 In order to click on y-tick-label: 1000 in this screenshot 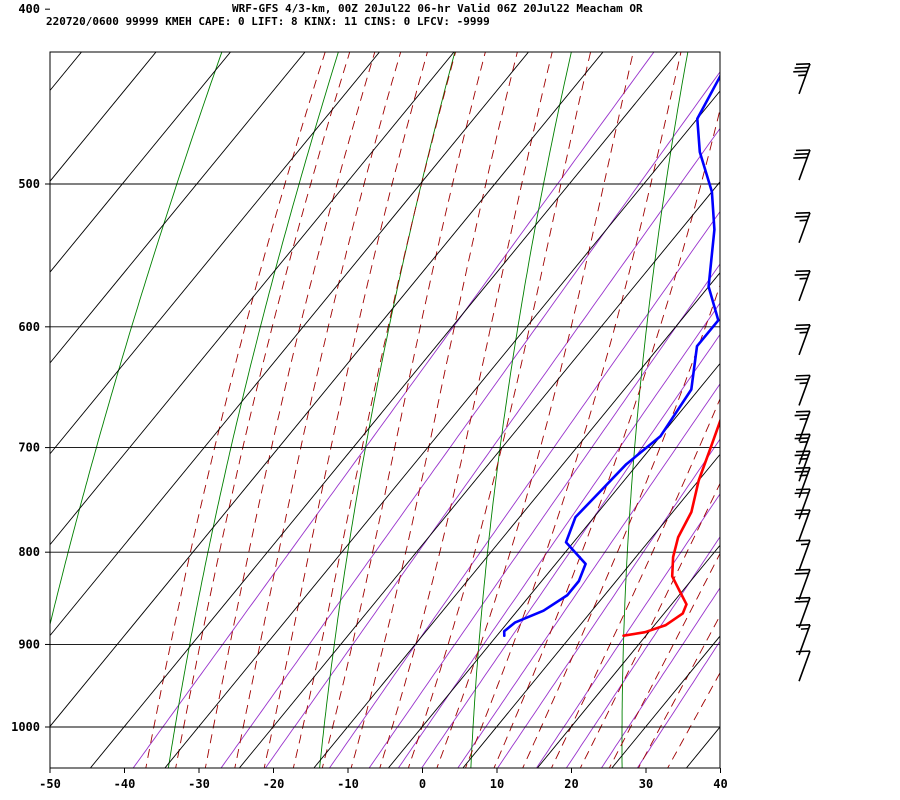, I will do `click(25, 727)`.